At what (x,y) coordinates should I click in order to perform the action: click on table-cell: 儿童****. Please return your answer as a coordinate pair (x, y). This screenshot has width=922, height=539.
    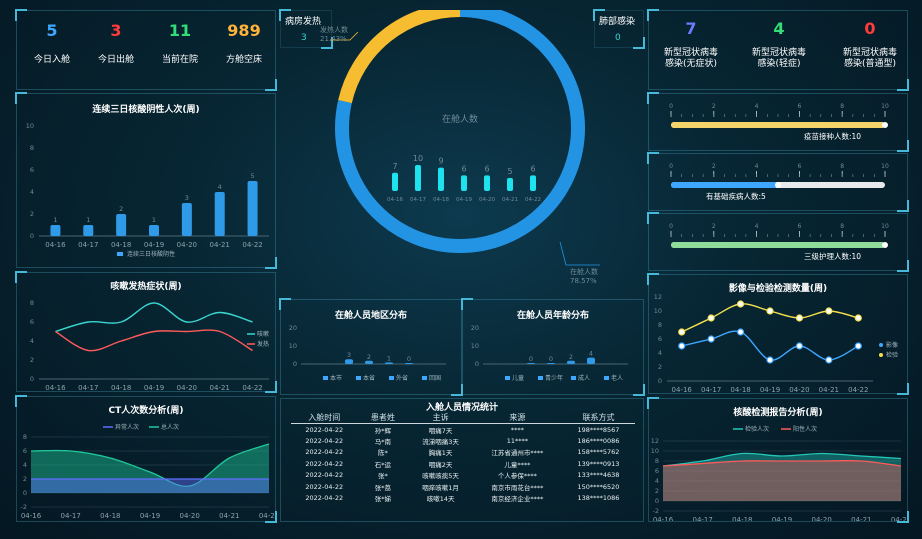
    Looking at the image, I should click on (517, 464).